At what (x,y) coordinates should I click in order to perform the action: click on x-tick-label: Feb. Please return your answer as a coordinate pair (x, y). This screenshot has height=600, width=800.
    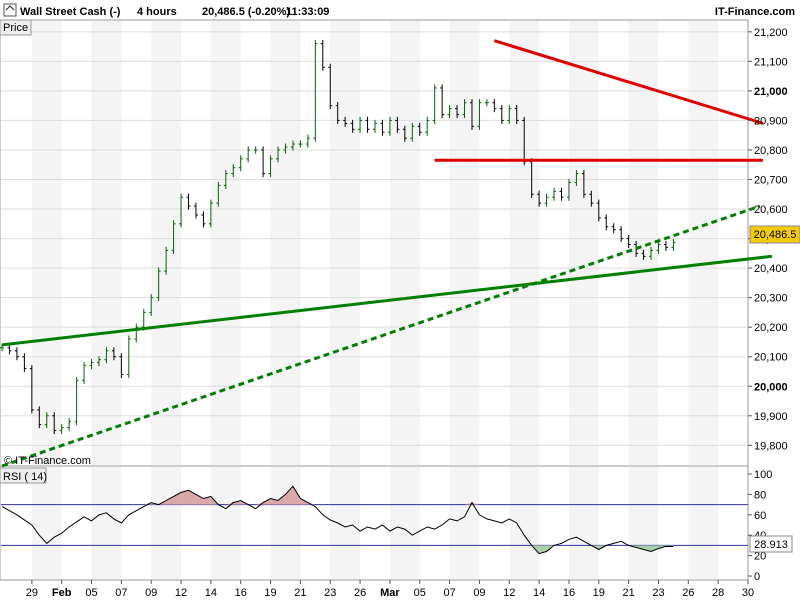
    Looking at the image, I should click on (62, 593).